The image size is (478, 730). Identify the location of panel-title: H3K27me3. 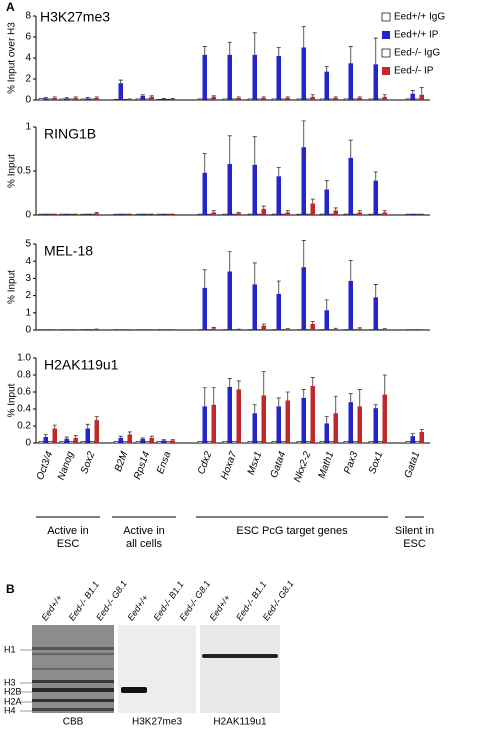
(75, 17).